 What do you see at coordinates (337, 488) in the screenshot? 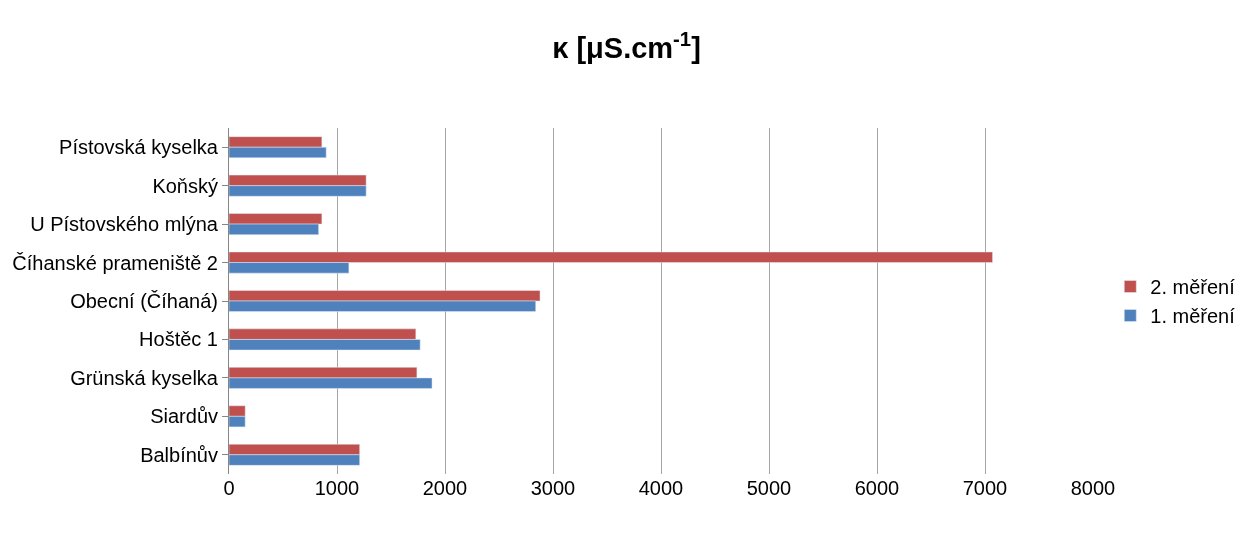
I see `x-tick-label: 1000` at bounding box center [337, 488].